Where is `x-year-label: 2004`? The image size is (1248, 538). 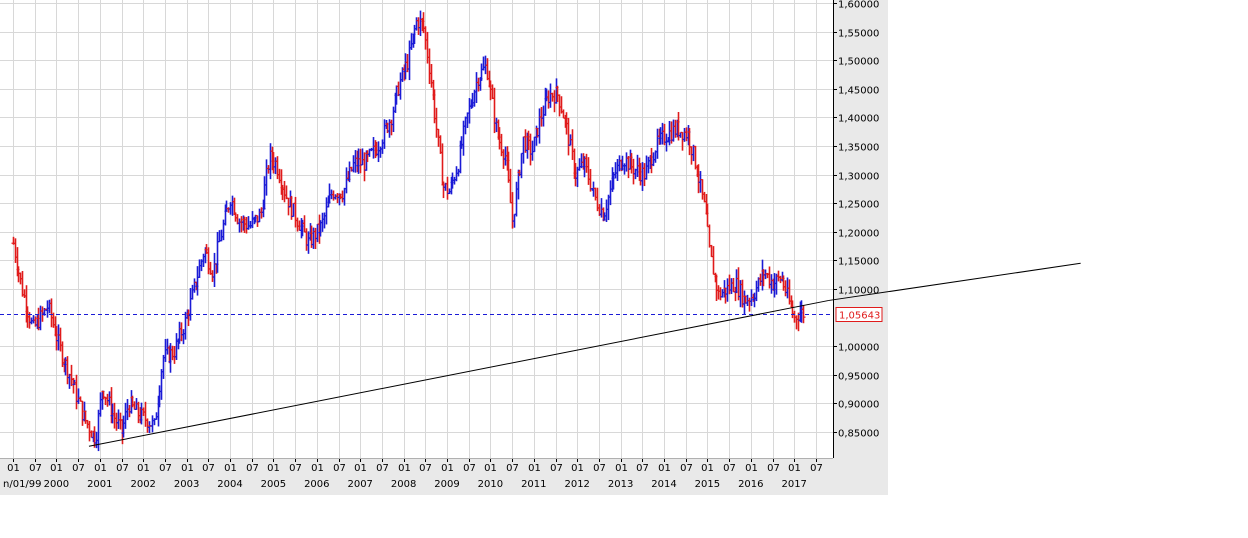
x-year-label: 2004 is located at coordinates (229, 484).